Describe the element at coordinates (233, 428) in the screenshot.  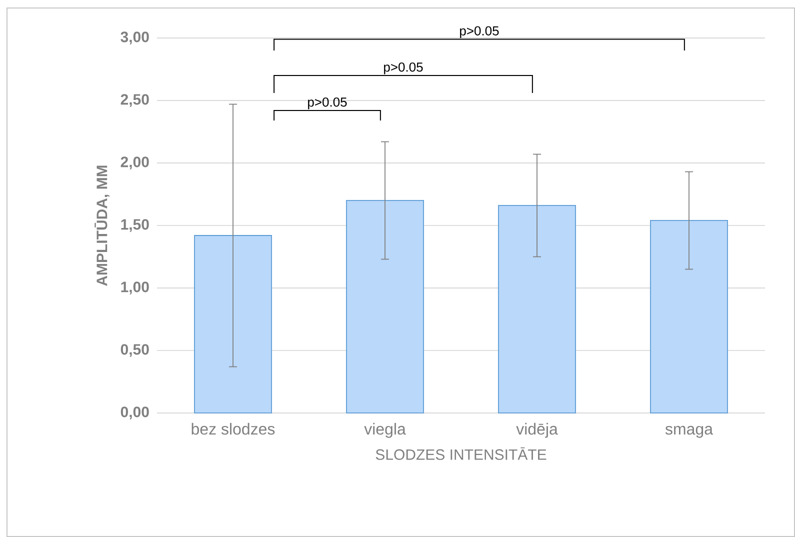
I see `x-tick-label: bez slodzes` at that location.